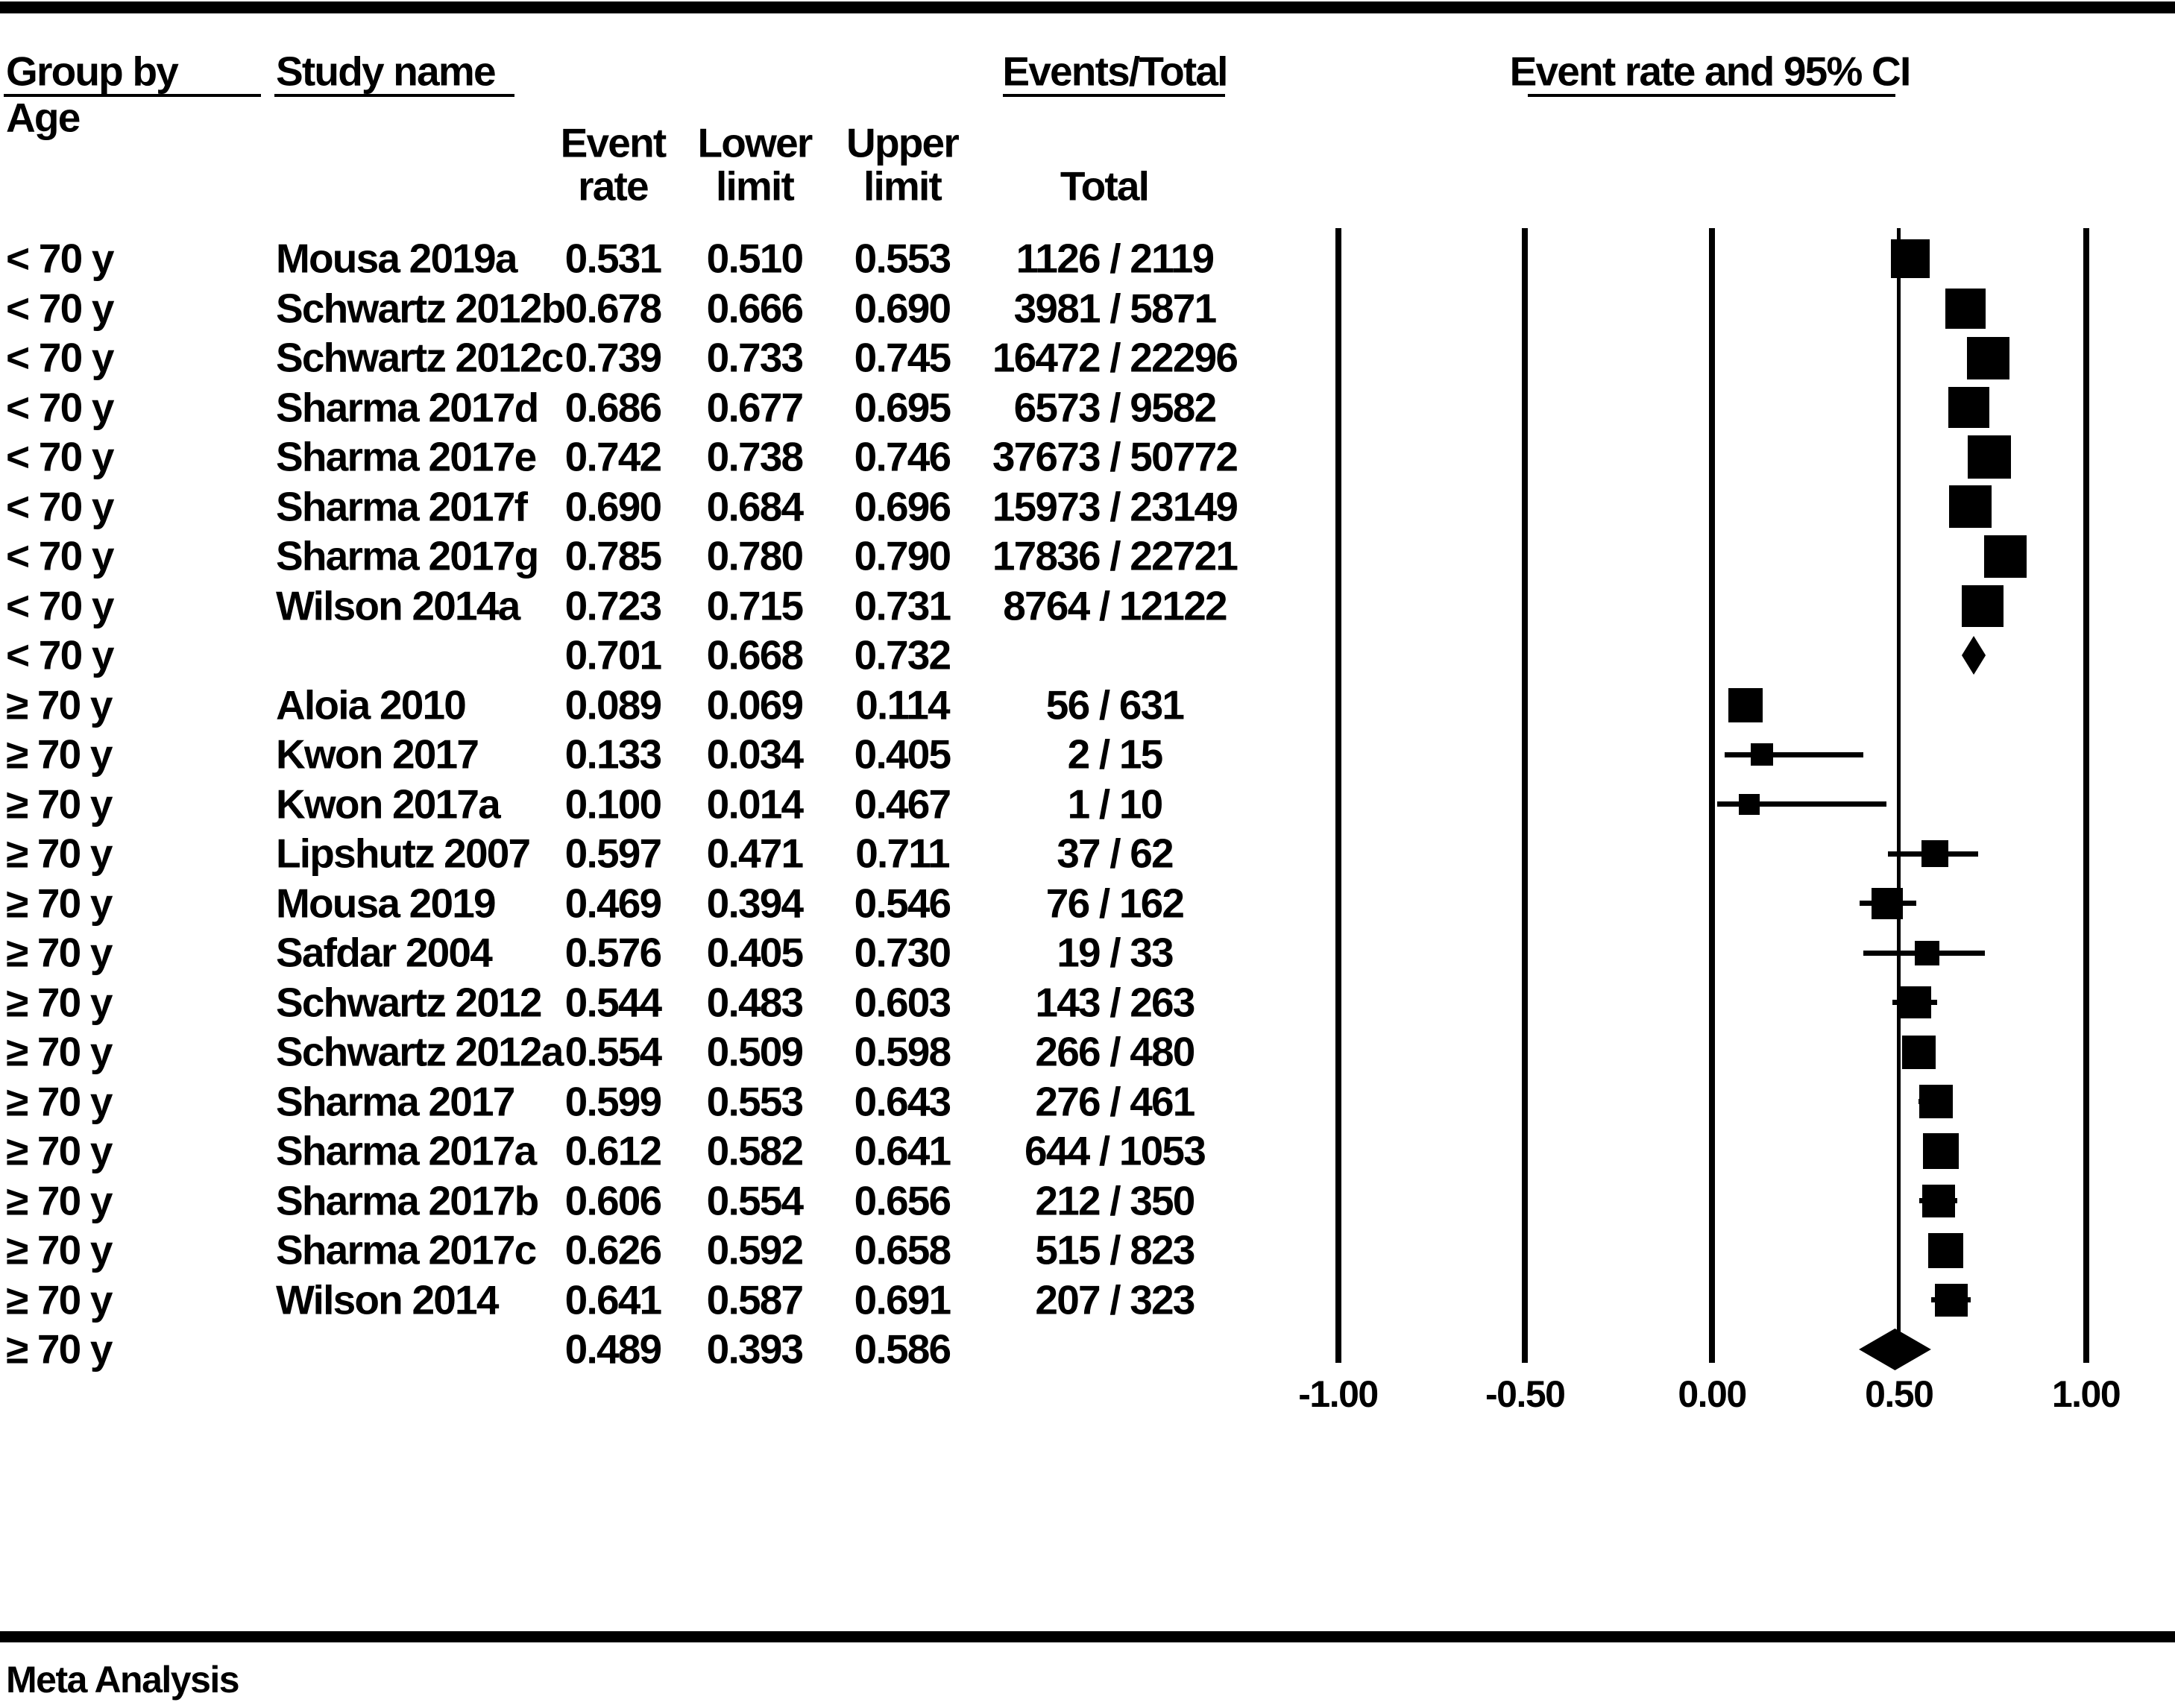 This screenshot has width=2175, height=1708. I want to click on cell-events-total: 6573 / 9582, so click(1115, 407).